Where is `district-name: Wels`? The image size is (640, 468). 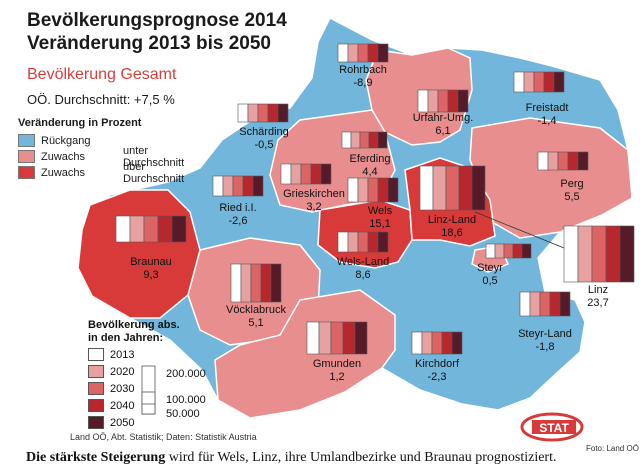 district-name: Wels is located at coordinates (380, 211).